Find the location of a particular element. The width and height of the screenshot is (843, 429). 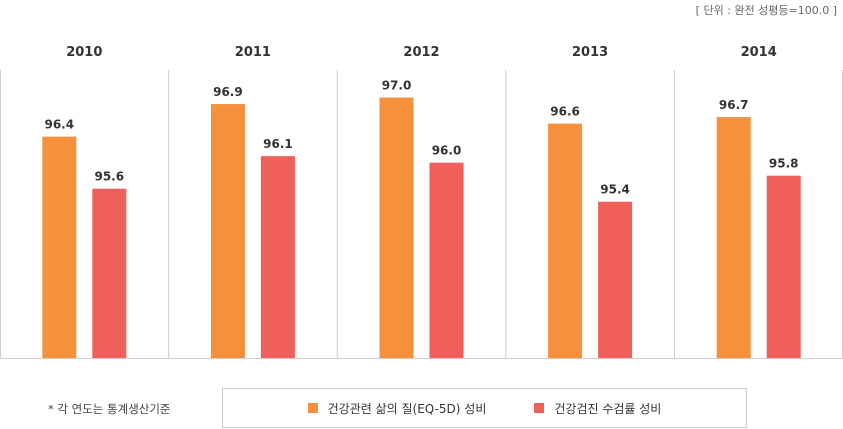

year-label-2010: 2010 is located at coordinates (84, 52).